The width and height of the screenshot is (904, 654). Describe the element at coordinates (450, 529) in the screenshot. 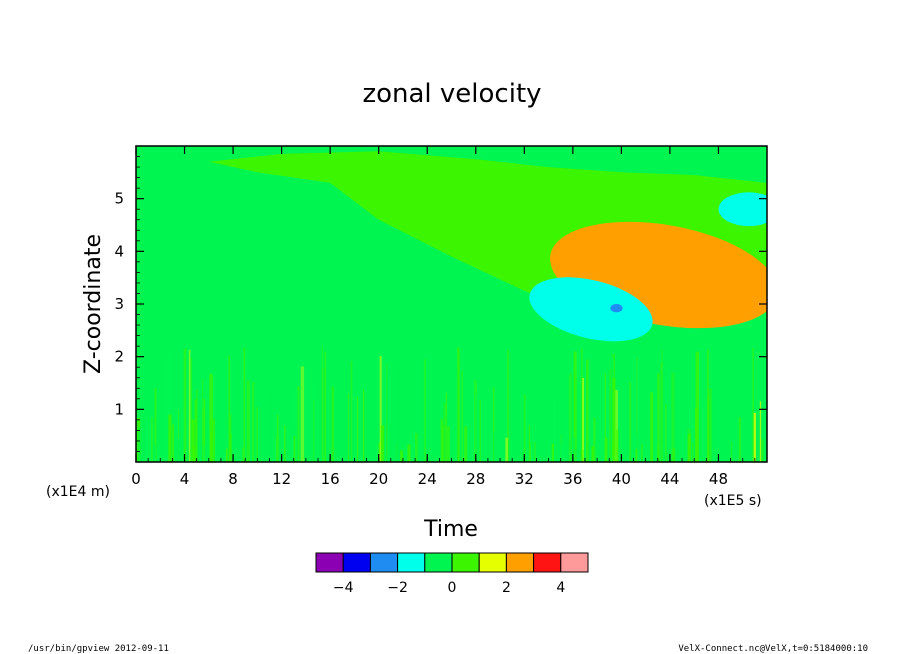

I see `x-axis-label: Time` at that location.